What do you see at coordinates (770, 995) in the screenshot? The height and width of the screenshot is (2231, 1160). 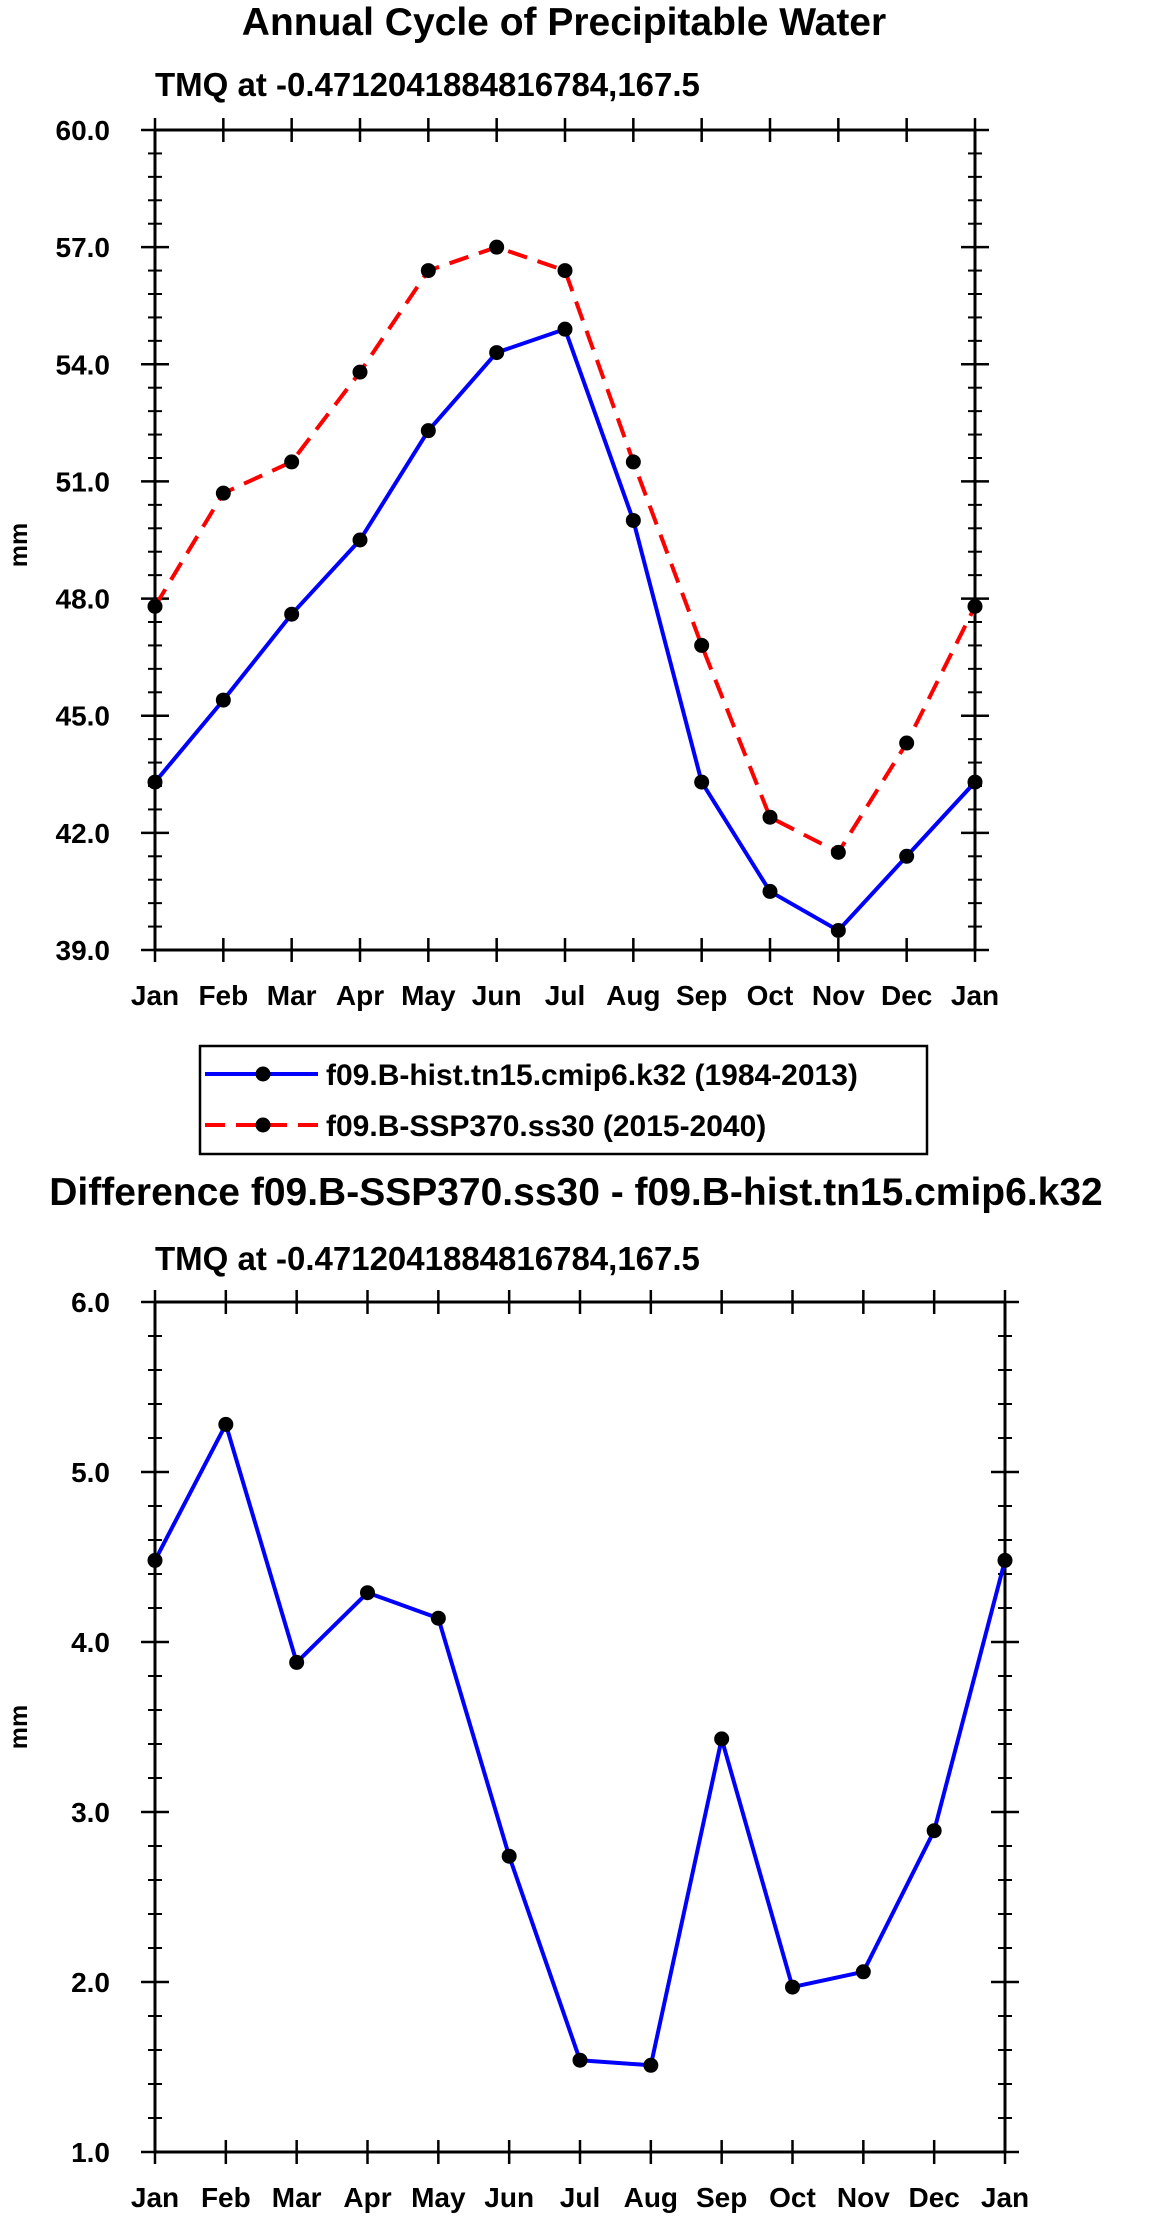 I see `chart1-x-tick-label: Oct` at bounding box center [770, 995].